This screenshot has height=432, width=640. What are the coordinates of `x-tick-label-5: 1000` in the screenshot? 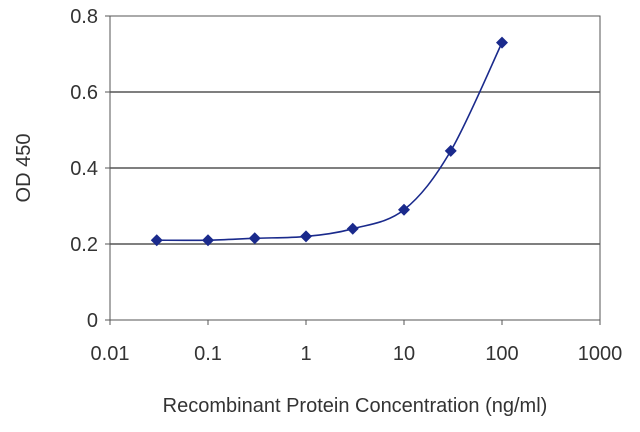 It's located at (600, 354).